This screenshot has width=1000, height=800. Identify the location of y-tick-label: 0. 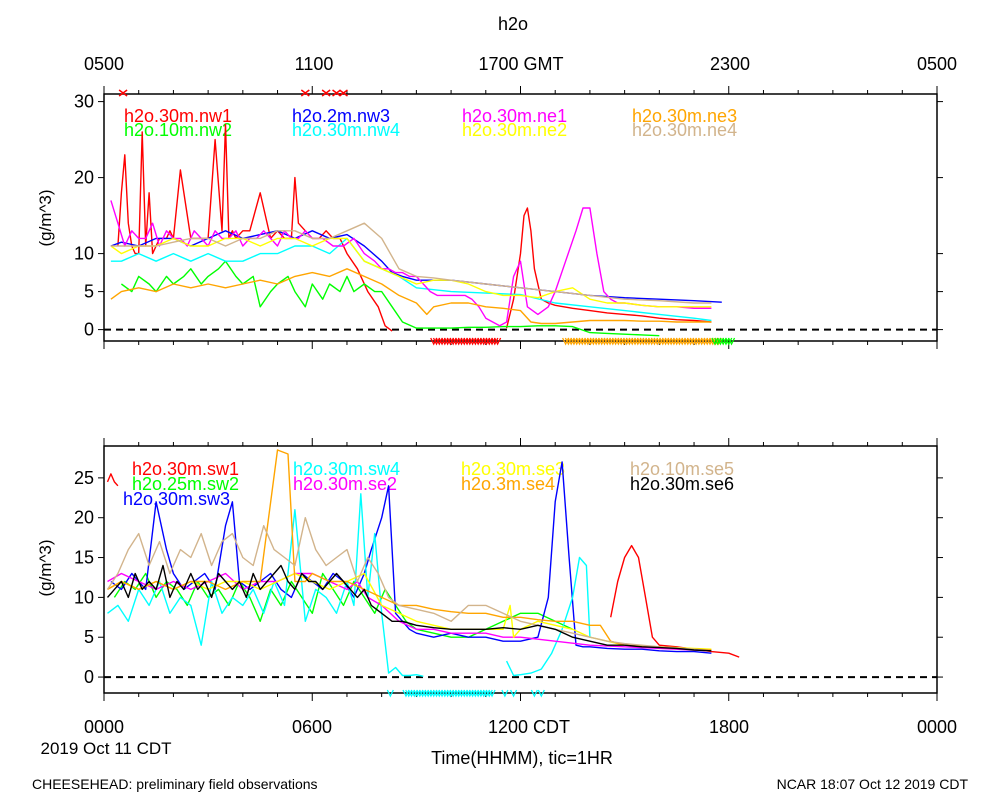
(89, 330).